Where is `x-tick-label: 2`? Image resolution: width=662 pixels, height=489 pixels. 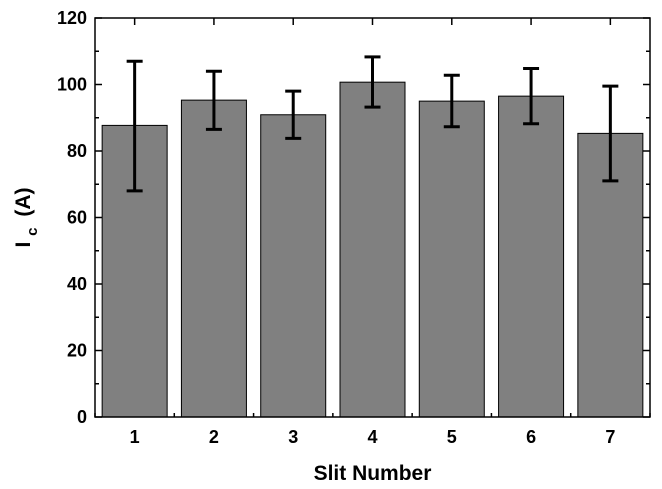
x-tick-label: 2 is located at coordinates (214, 437).